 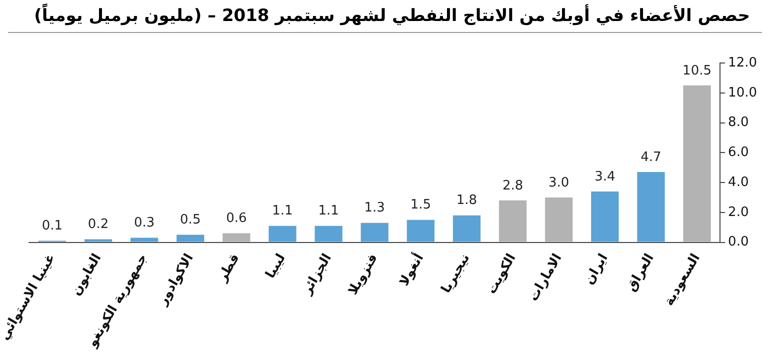 What do you see at coordinates (738, 122) in the screenshot?
I see `y-tick-label: 8.0` at bounding box center [738, 122].